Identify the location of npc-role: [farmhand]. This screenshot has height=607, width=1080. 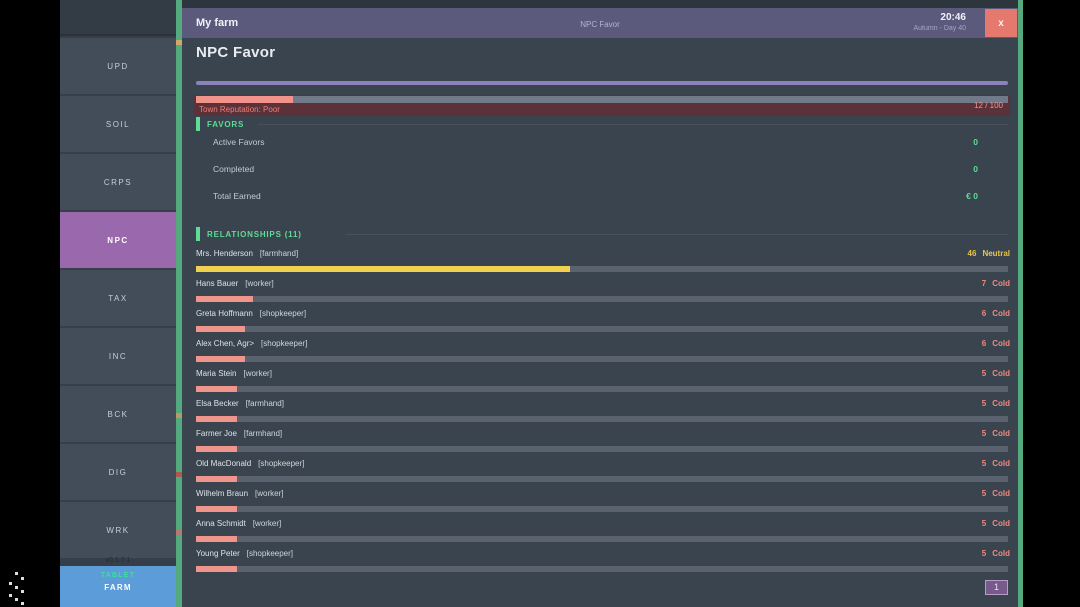
(279, 253).